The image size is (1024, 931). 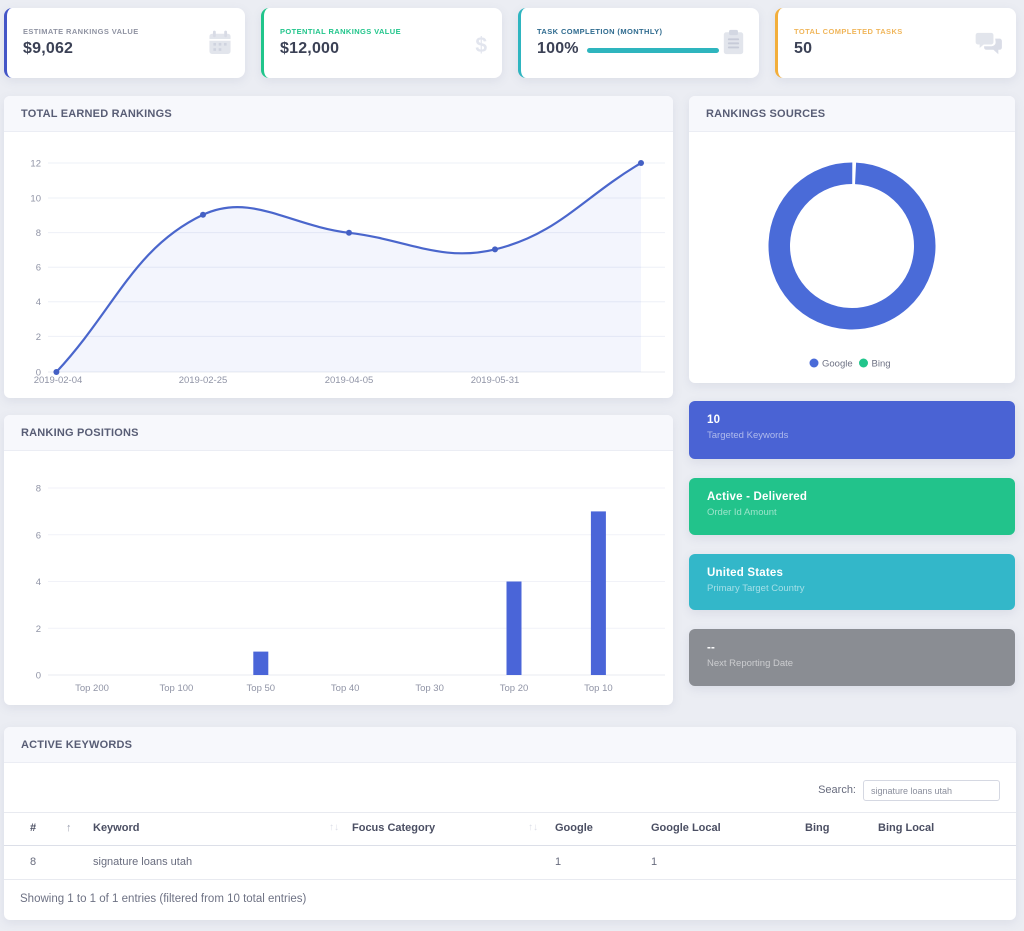 What do you see at coordinates (349, 380) in the screenshot?
I see `svg-text: 2019-04-05` at bounding box center [349, 380].